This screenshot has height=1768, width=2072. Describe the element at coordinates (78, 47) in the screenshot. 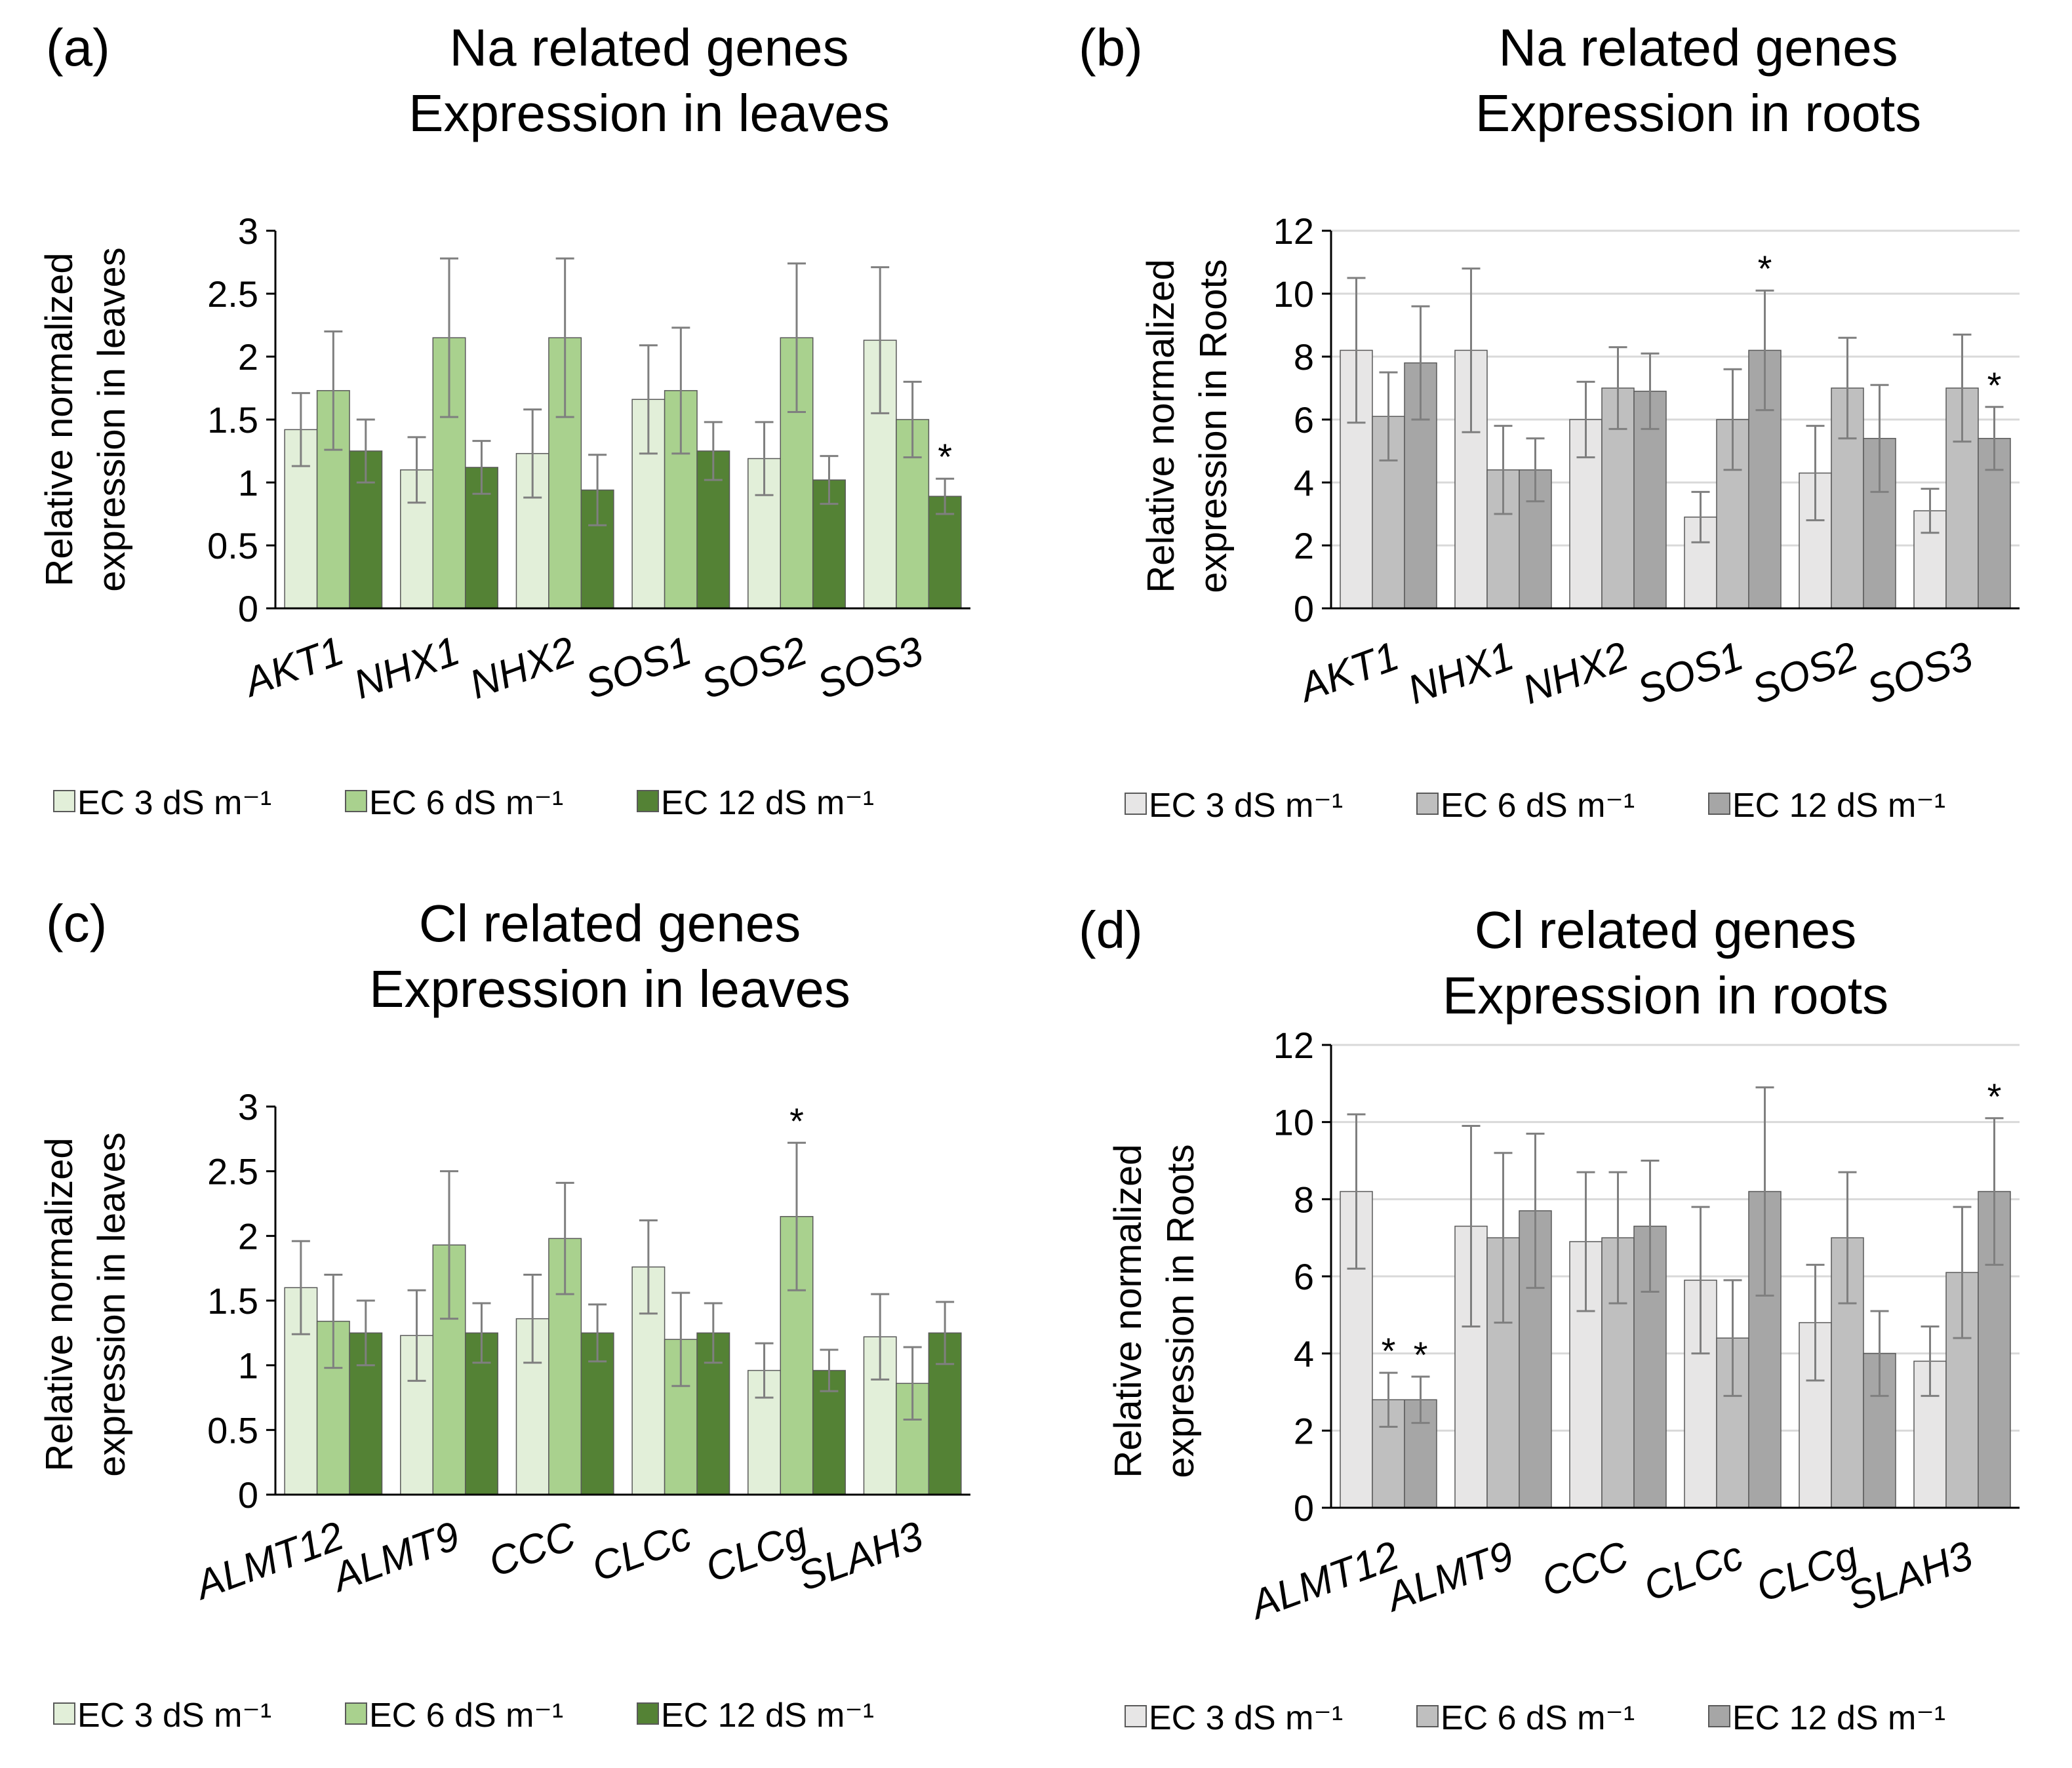

I see `panel-label: (a)` at that location.